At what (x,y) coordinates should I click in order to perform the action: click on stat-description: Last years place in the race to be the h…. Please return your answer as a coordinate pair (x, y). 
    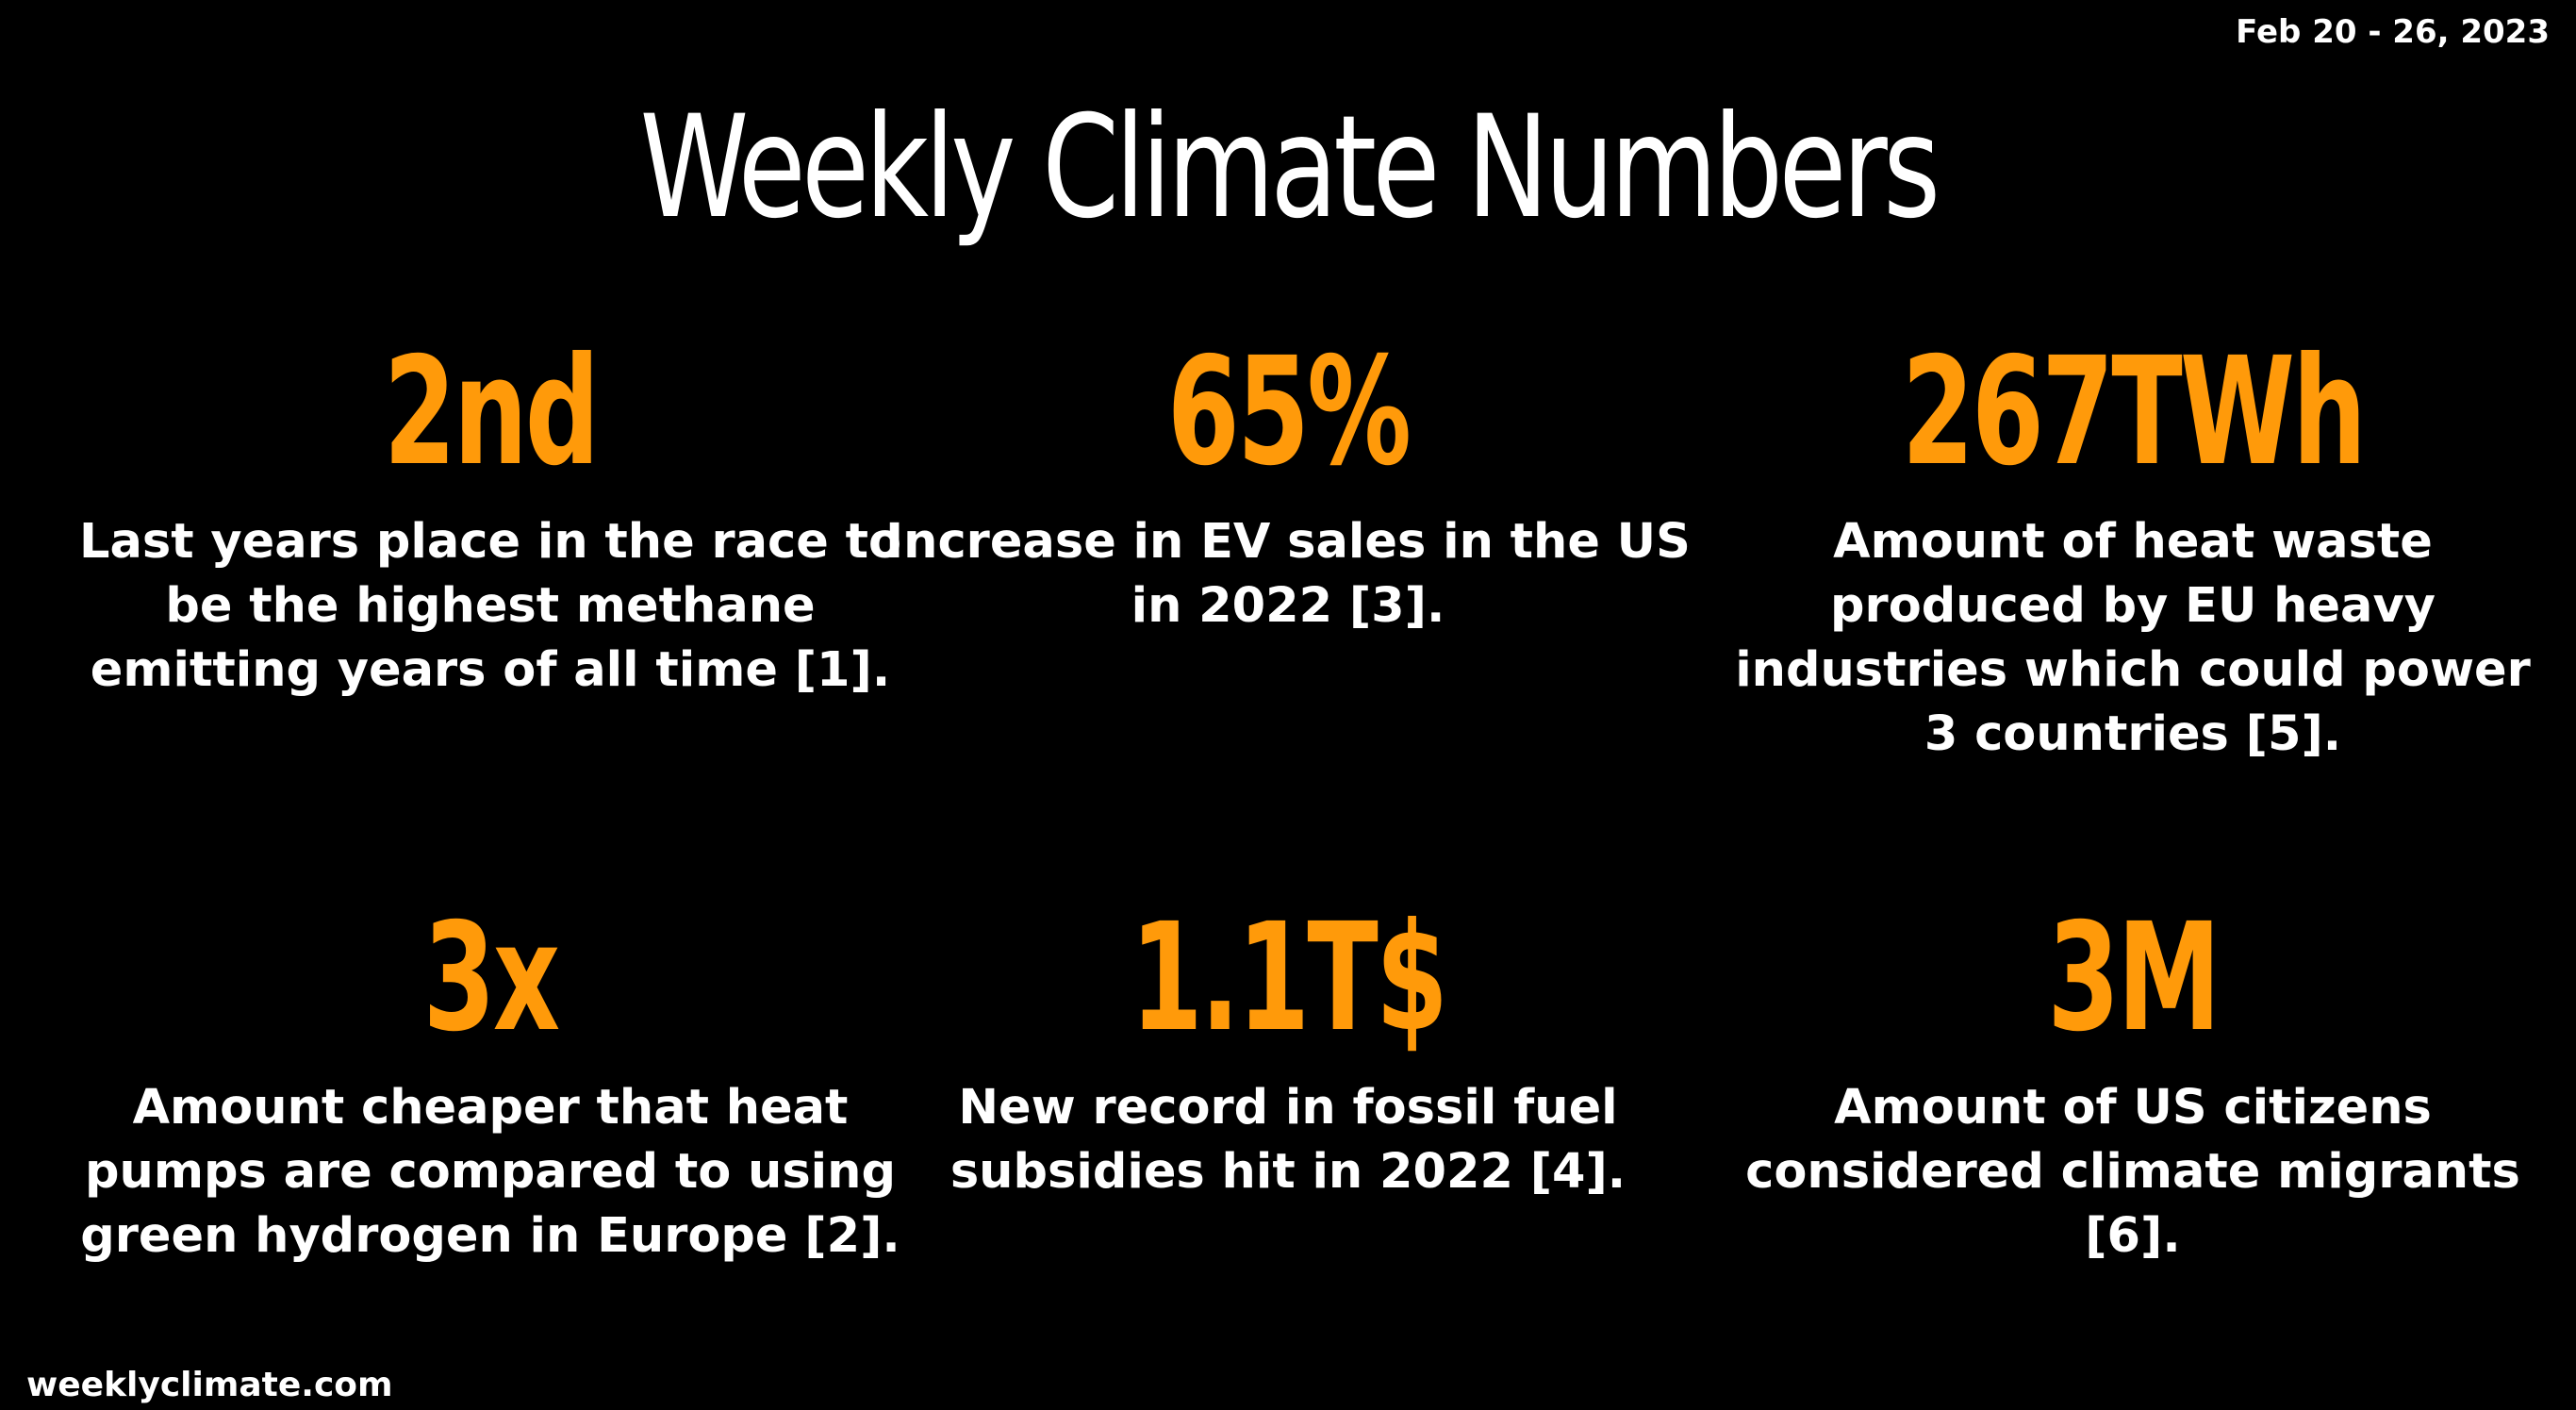
    Looking at the image, I should click on (490, 605).